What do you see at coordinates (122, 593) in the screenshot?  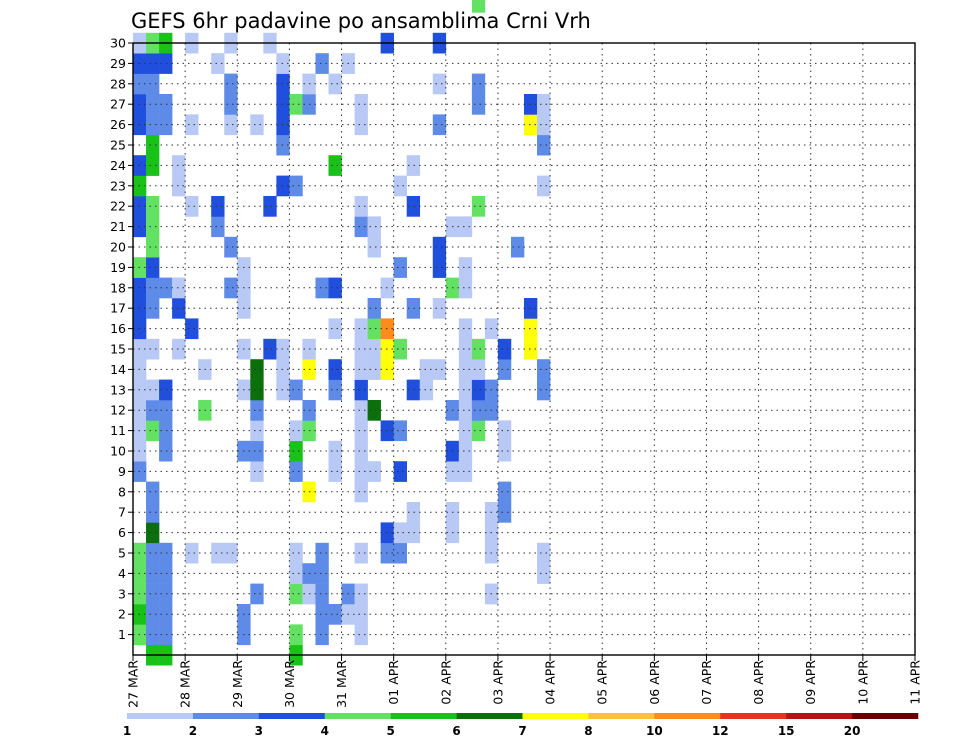 I see `y-tick-label: 3` at bounding box center [122, 593].